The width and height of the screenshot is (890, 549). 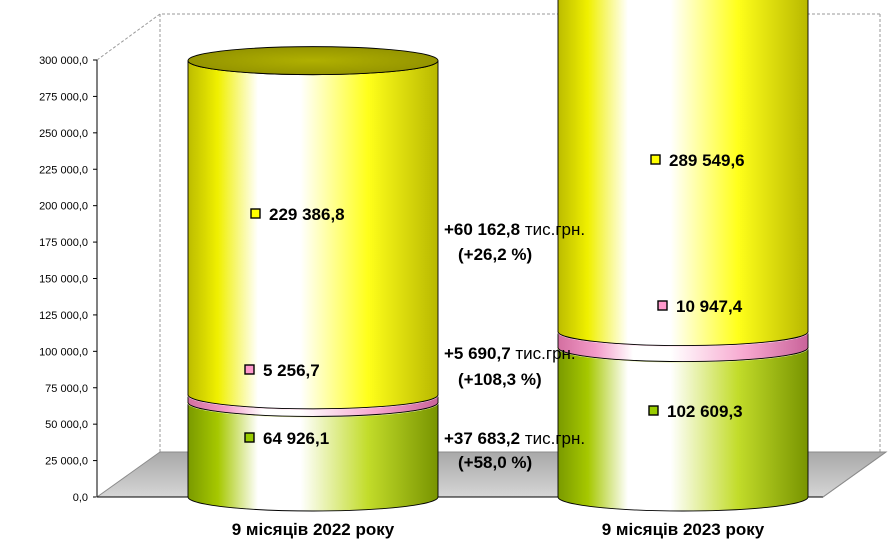 I want to click on y-tick-label: 175 000,0, so click(x=63, y=243).